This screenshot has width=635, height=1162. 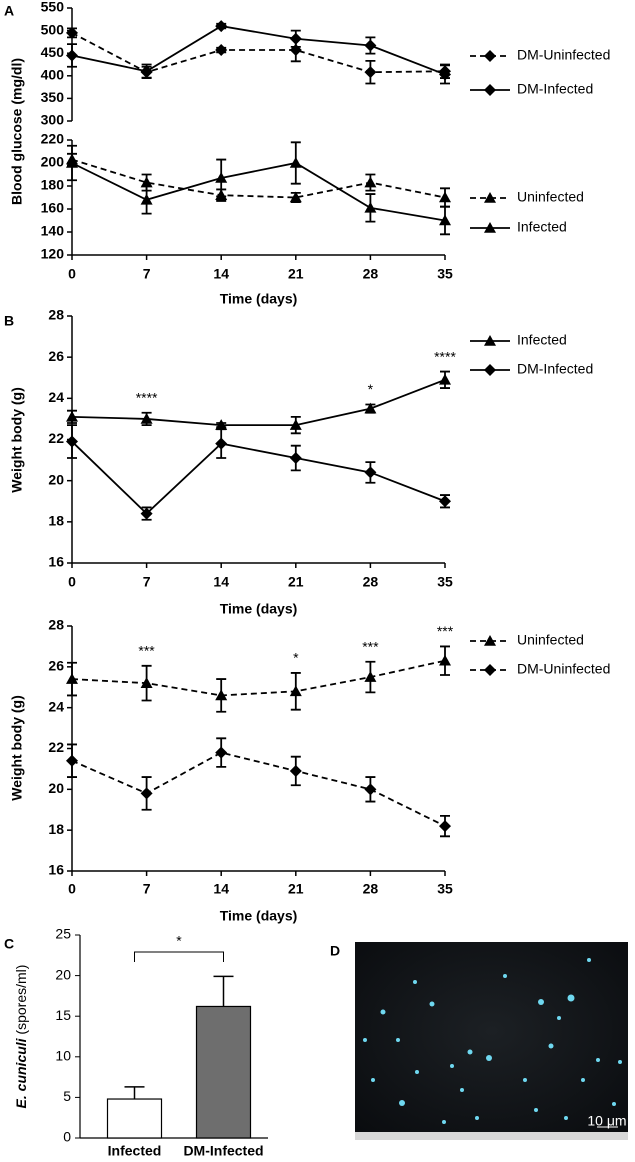 What do you see at coordinates (56, 625) in the screenshot?
I see `y-tick-label: 28` at bounding box center [56, 625].